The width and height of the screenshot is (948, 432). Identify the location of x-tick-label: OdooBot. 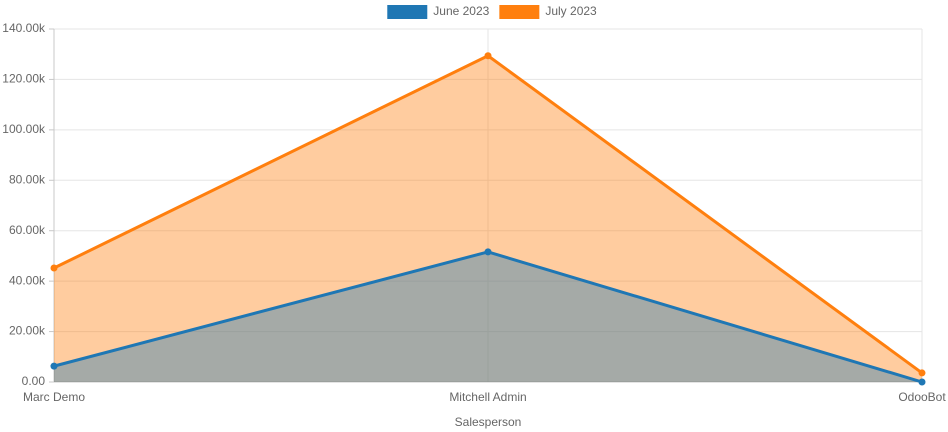
(922, 397).